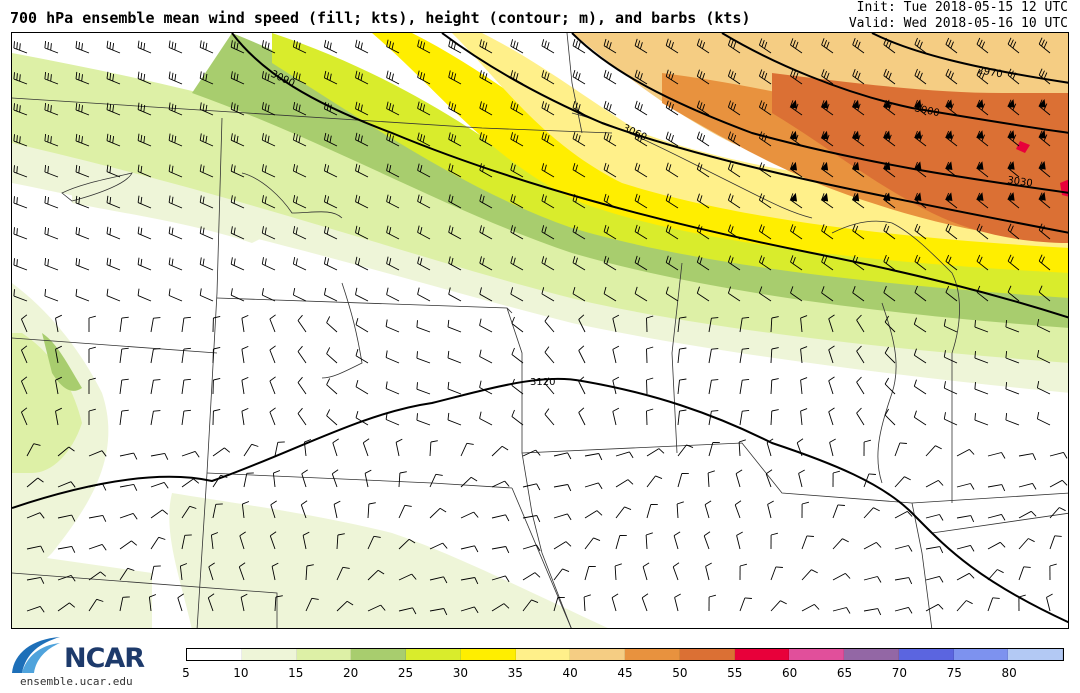  Describe the element at coordinates (76, 681) in the screenshot. I see `logo-url: ensemble.ucar.edu` at that location.